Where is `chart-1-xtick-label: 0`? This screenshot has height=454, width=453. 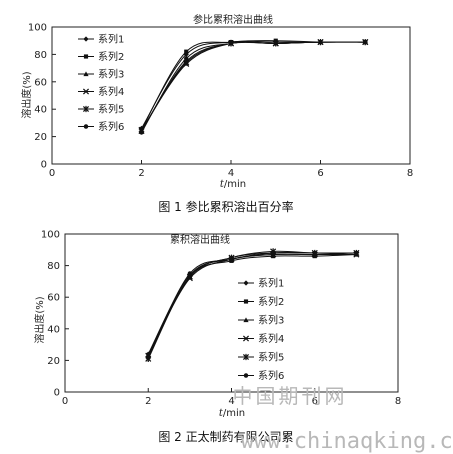
chart-1-xtick-label: 0 is located at coordinates (52, 173).